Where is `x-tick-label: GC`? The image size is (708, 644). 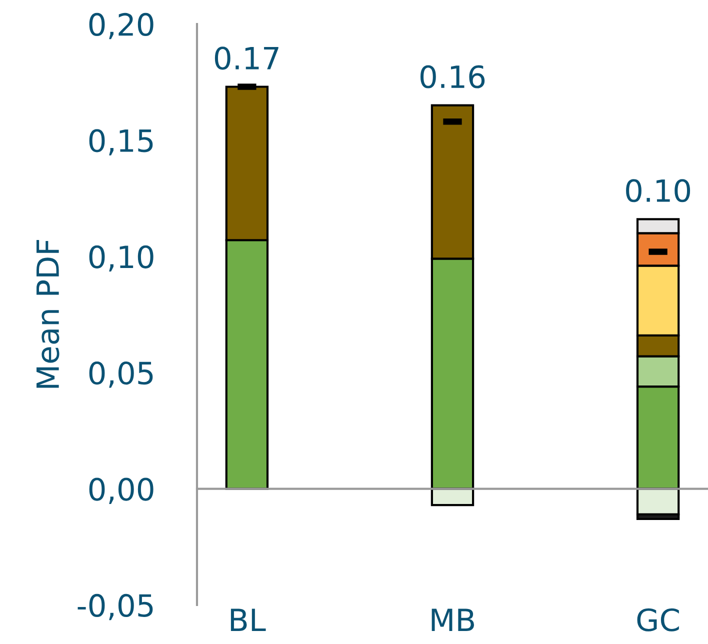 x-tick-label: GC is located at coordinates (658, 620).